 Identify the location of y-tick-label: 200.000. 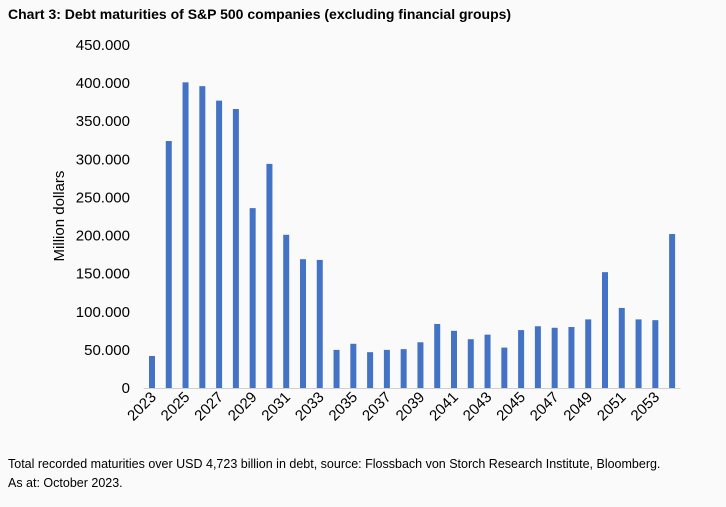
(103, 236).